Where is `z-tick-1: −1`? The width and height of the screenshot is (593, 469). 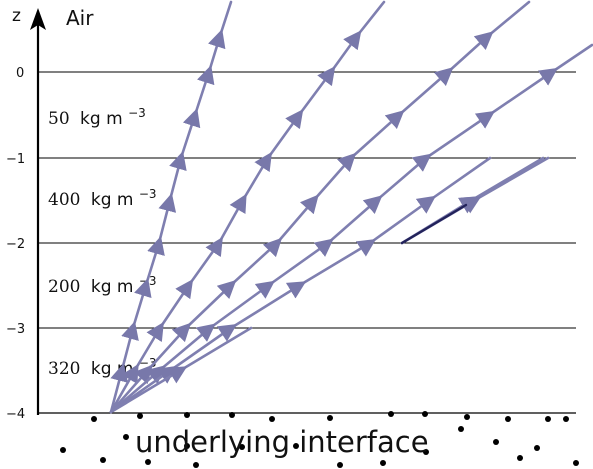 z-tick-1: −1 is located at coordinates (15, 159).